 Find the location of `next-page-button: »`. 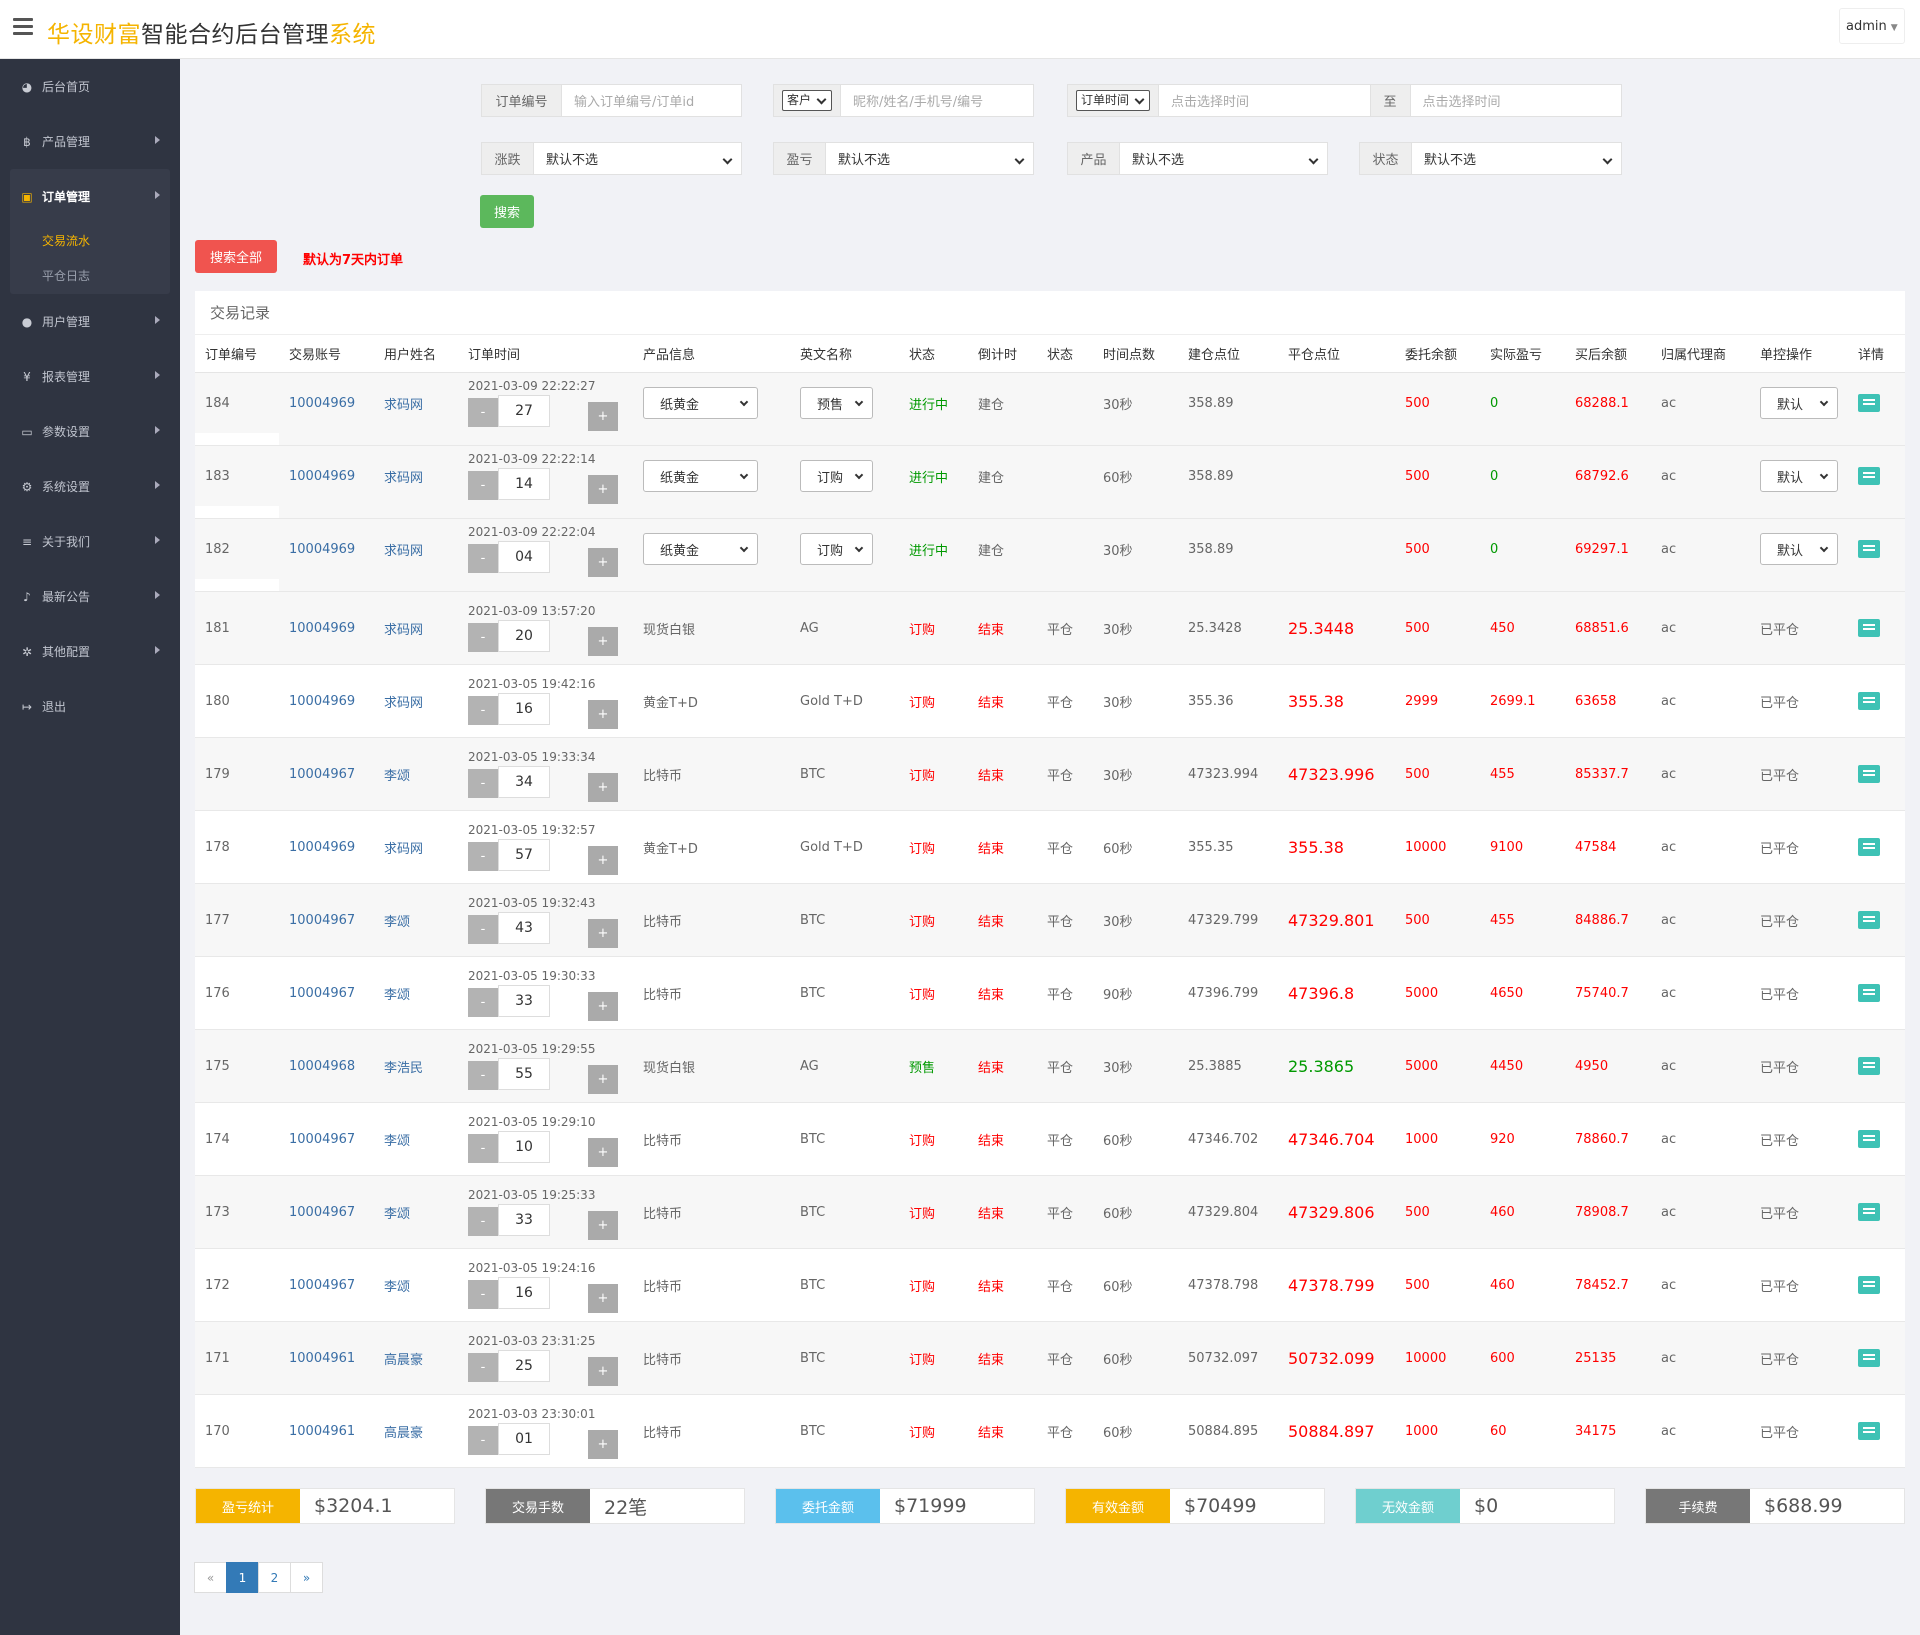

next-page-button: » is located at coordinates (306, 1577).